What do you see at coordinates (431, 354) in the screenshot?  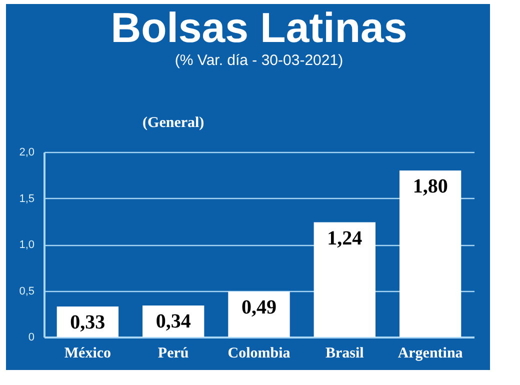 I see `x-tick-label: Argentina` at bounding box center [431, 354].